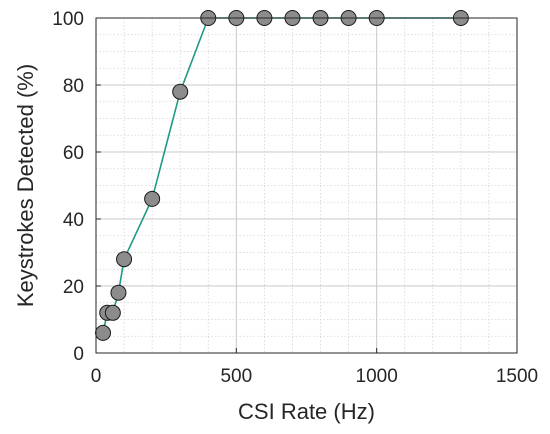  I want to click on y-tick-label: 40, so click(73, 220).